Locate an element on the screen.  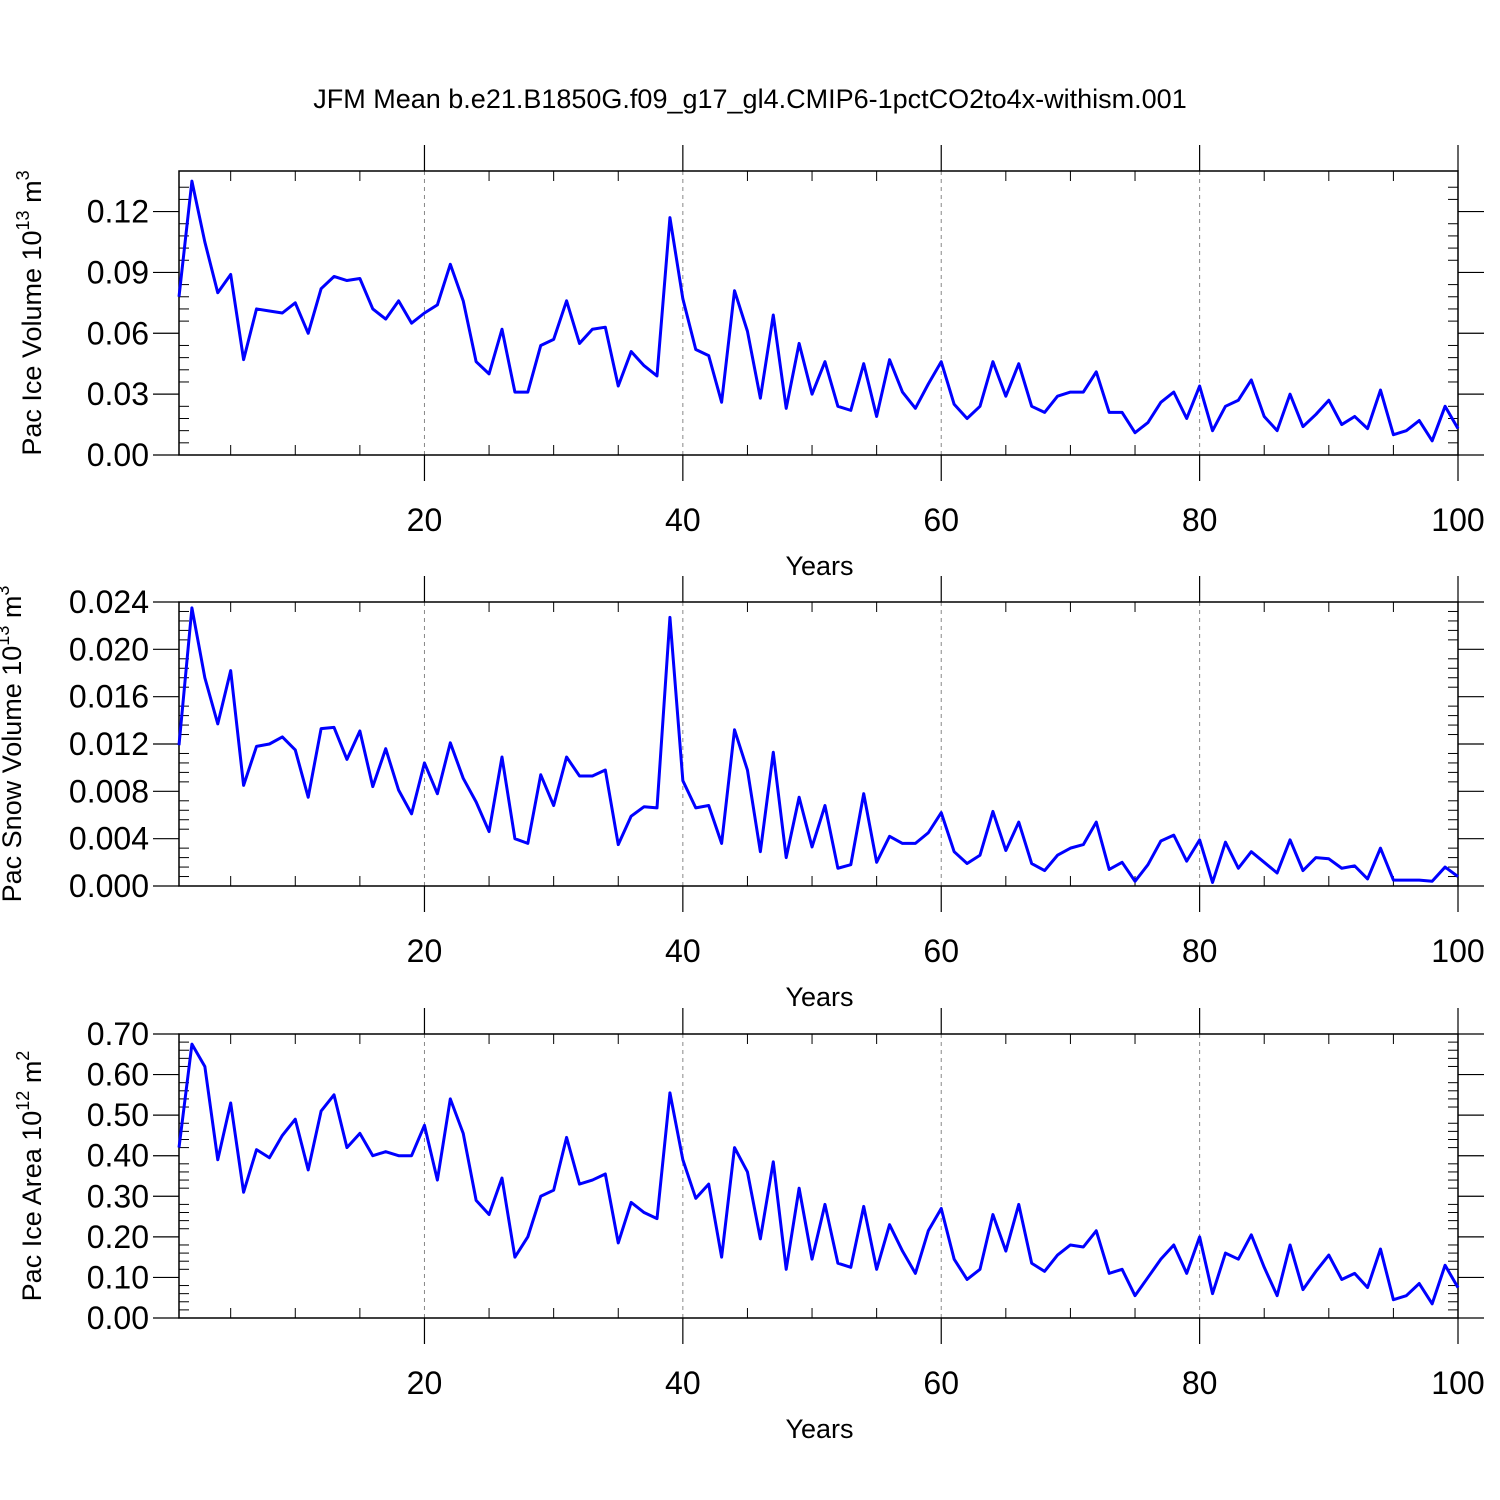
y-tick-label: 0.024 is located at coordinates (109, 602).